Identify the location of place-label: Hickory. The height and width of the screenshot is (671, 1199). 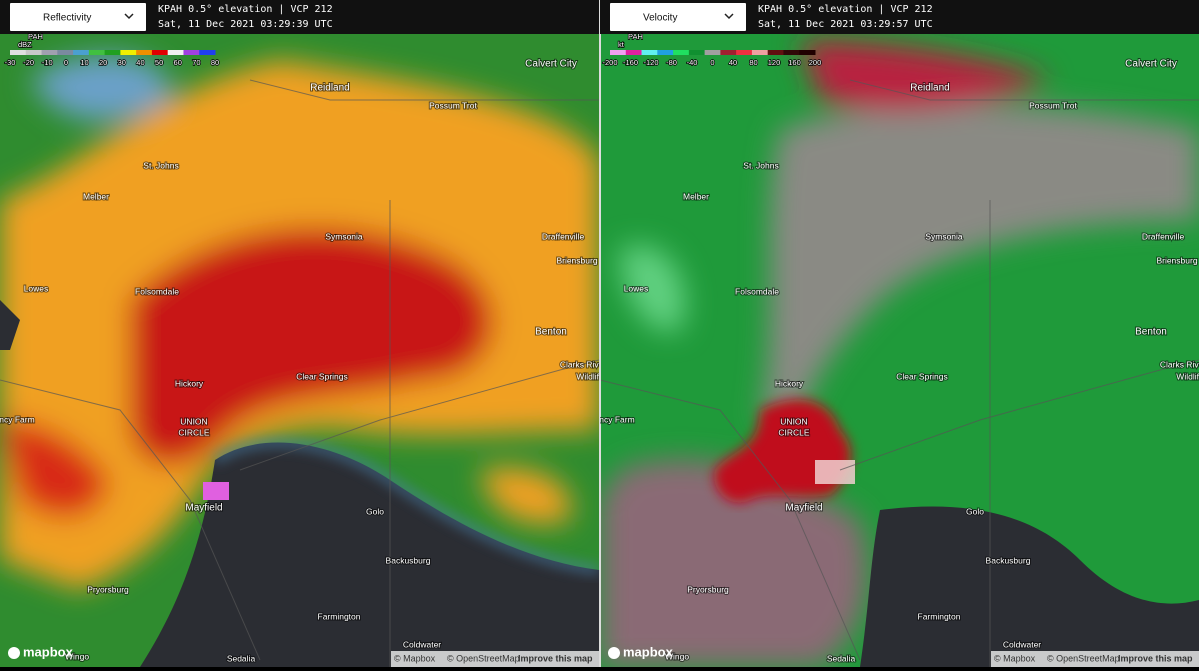
(189, 383).